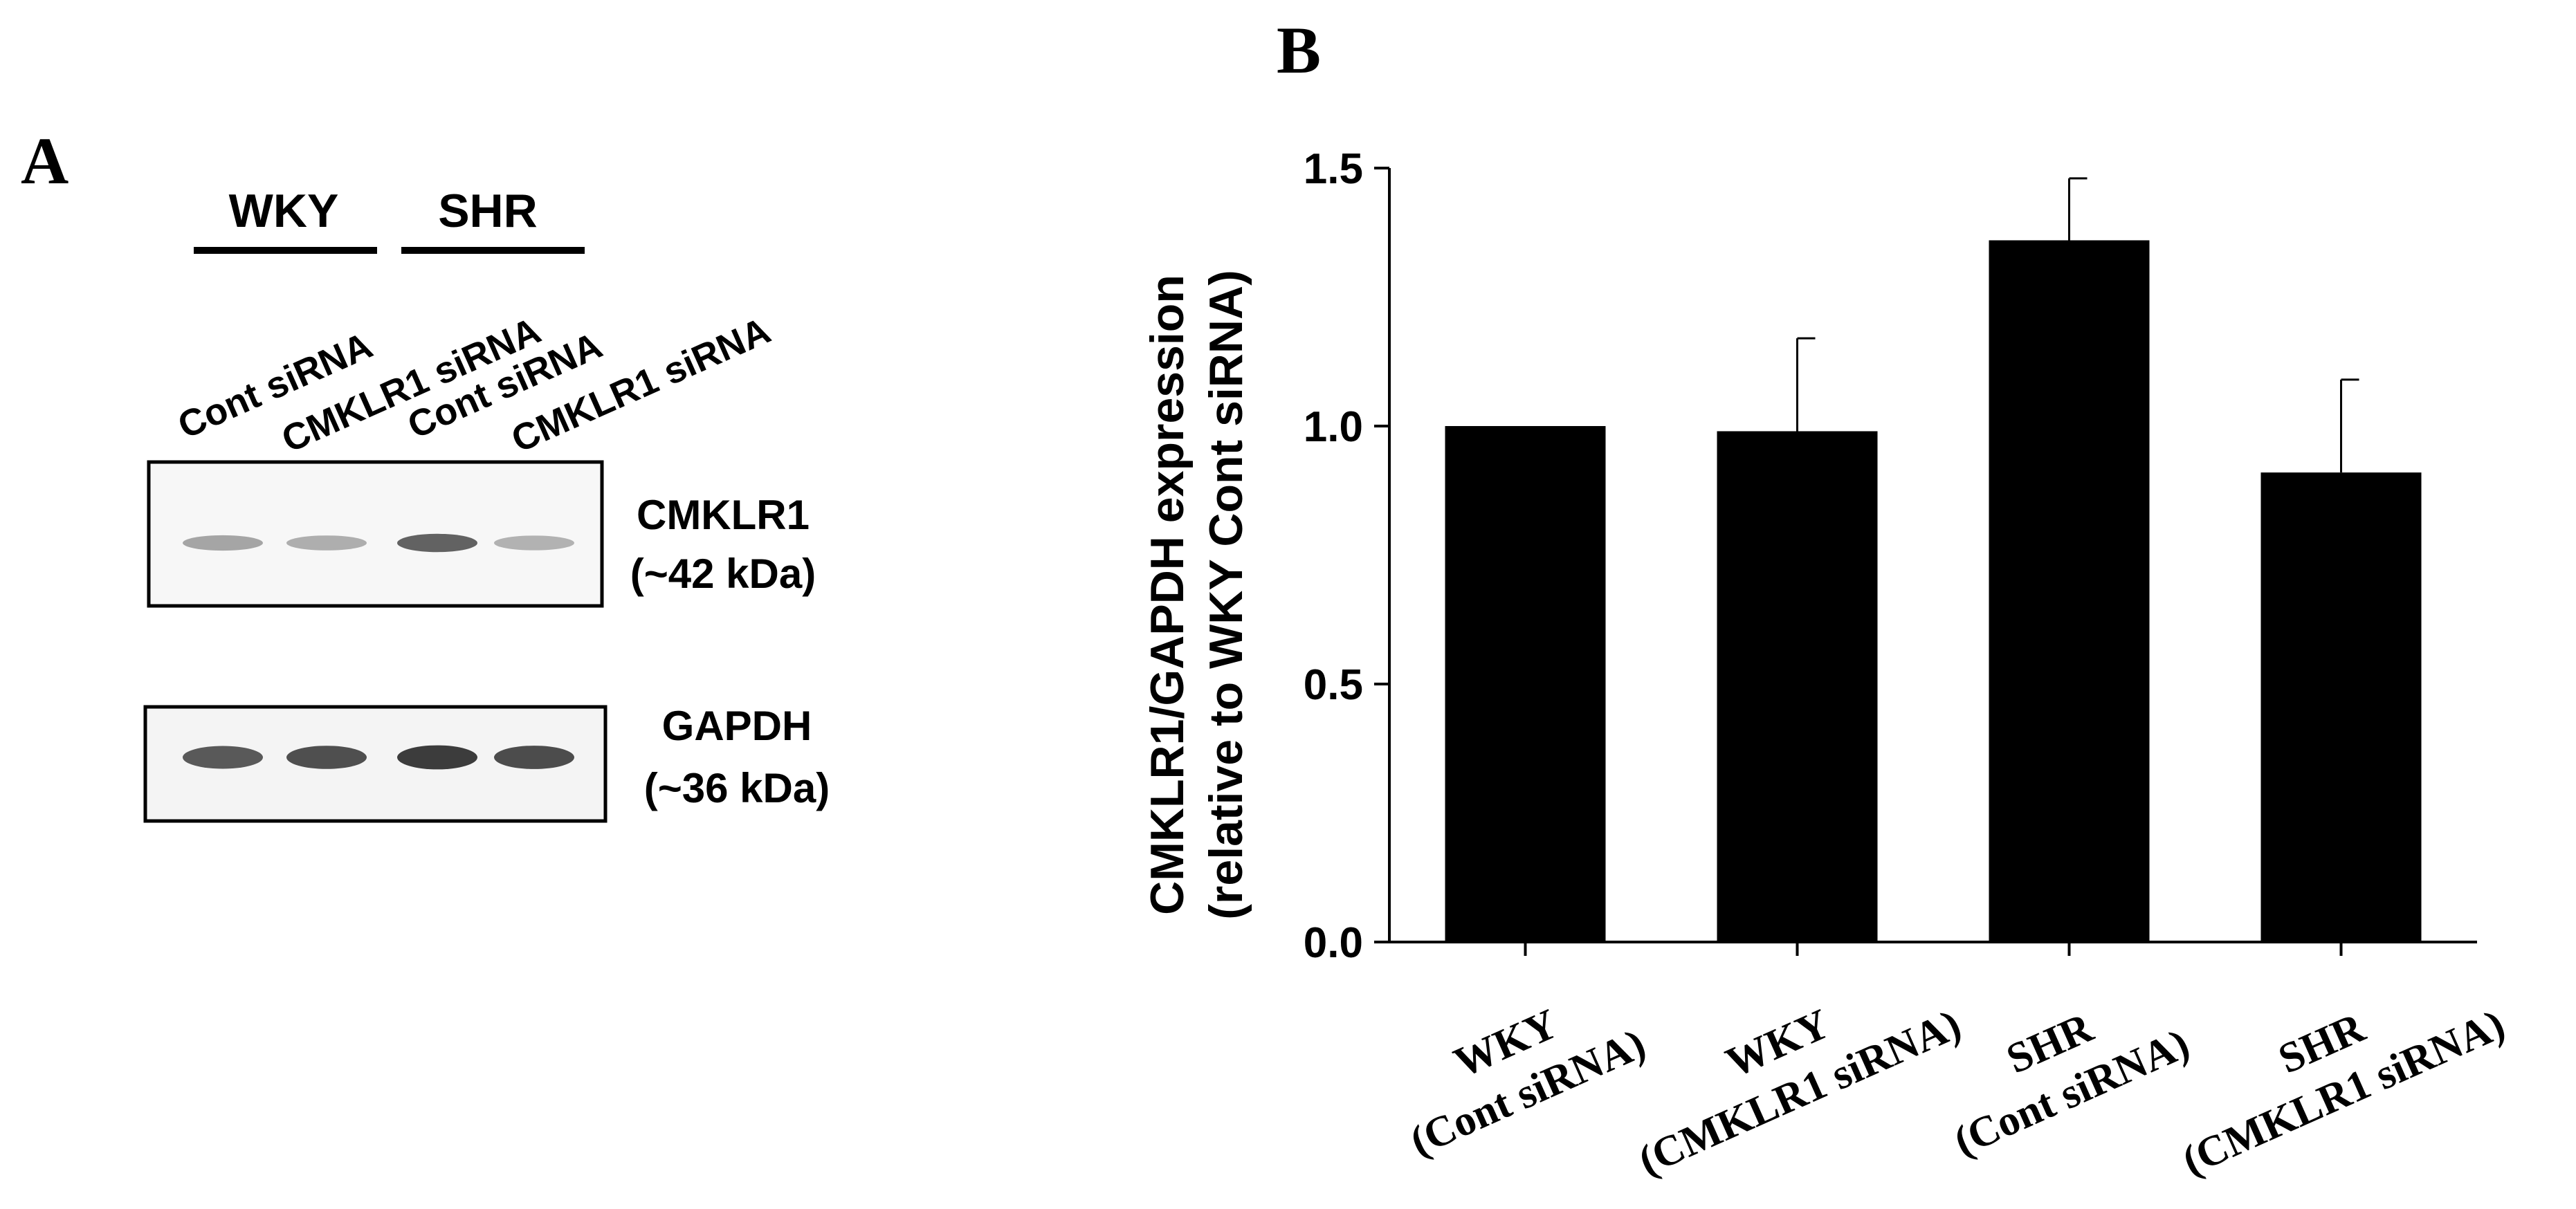 This screenshot has width=2576, height=1209. Describe the element at coordinates (2333, 1069) in the screenshot. I see `x-tick-label-4: SHR(CMKLR1 siRNA)` at that location.